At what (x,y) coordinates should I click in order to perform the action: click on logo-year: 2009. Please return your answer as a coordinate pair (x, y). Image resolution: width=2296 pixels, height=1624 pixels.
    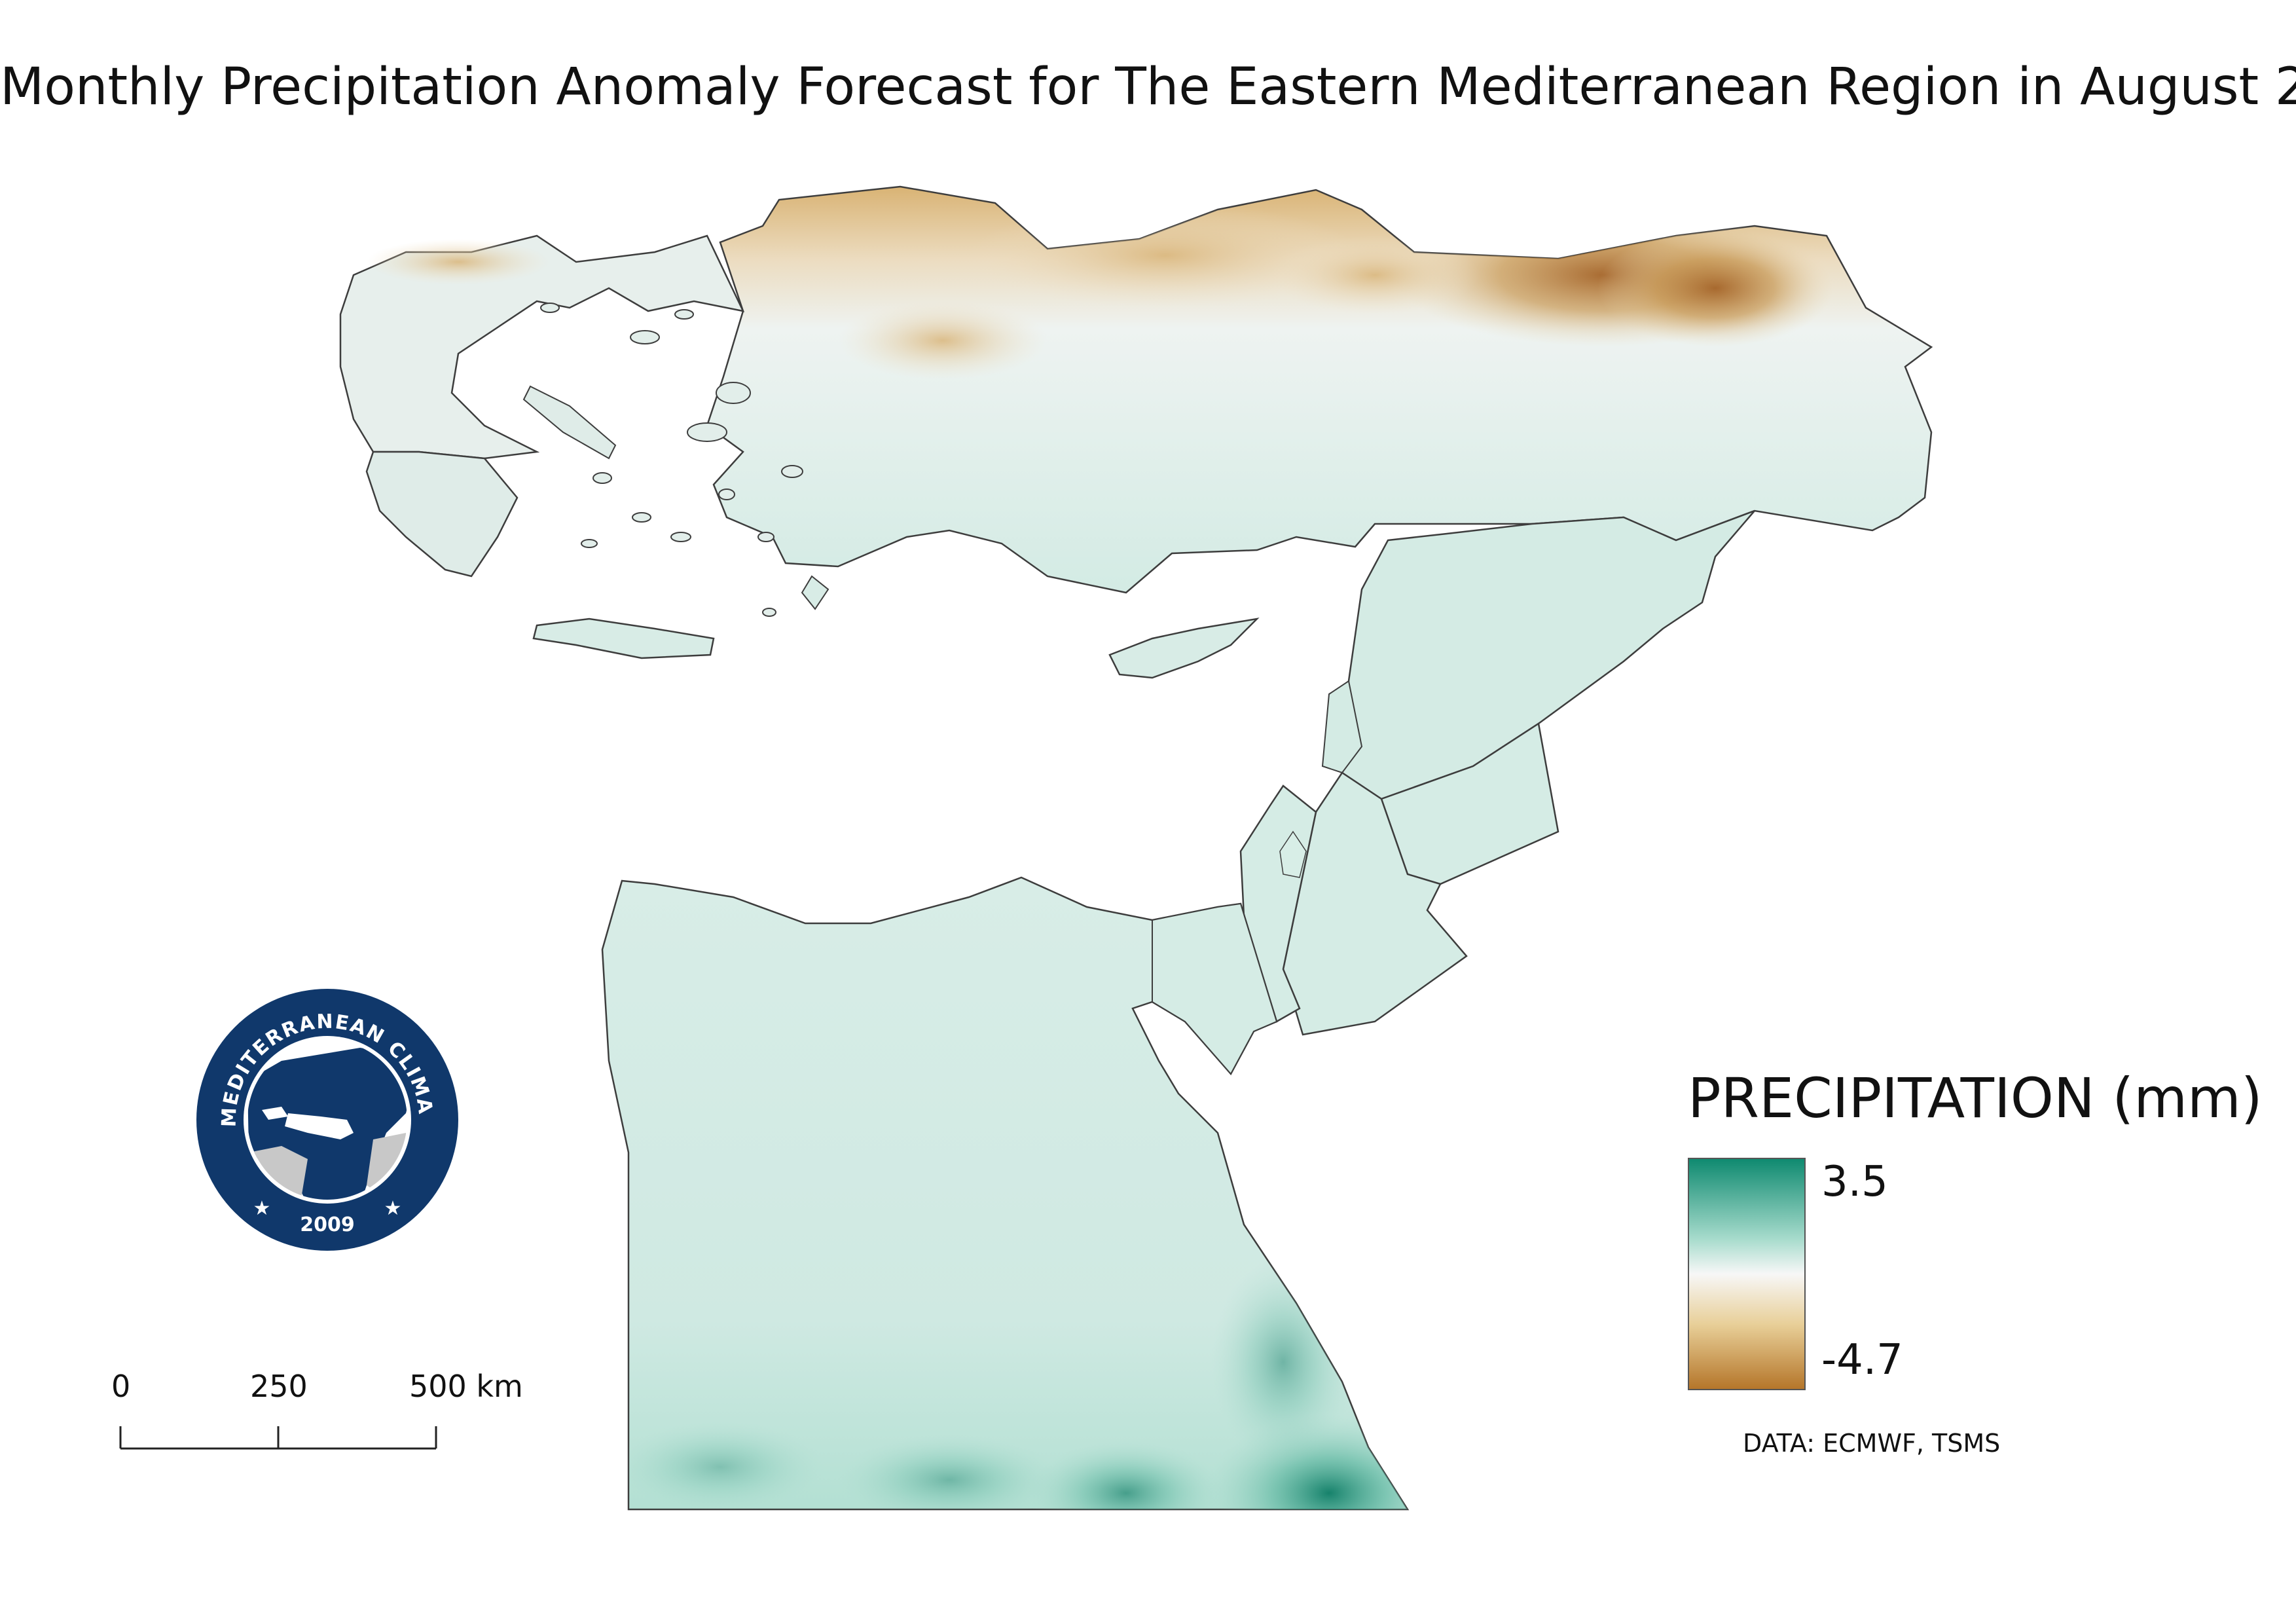
    Looking at the image, I should click on (327, 1224).